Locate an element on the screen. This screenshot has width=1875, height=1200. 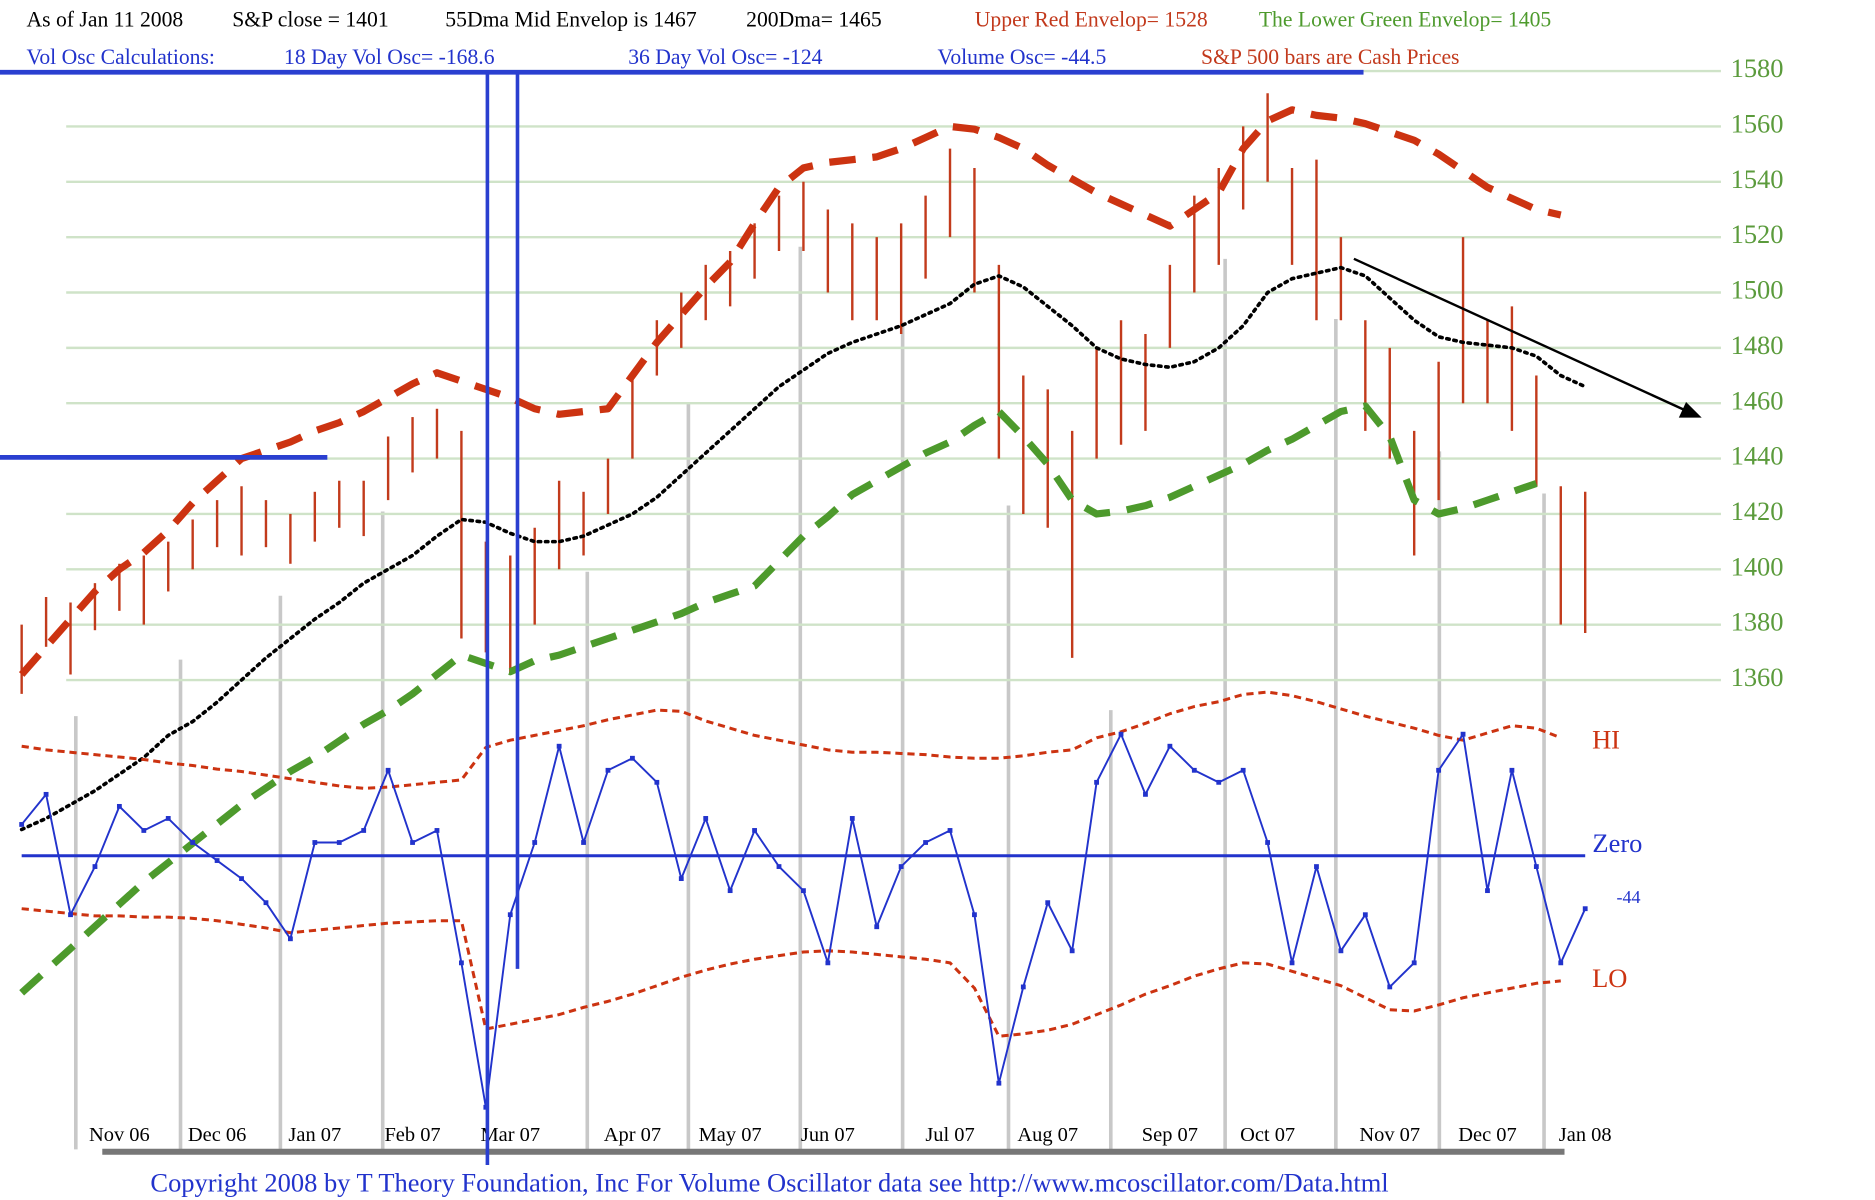
y-tick-label: 1360 is located at coordinates (1757, 677).